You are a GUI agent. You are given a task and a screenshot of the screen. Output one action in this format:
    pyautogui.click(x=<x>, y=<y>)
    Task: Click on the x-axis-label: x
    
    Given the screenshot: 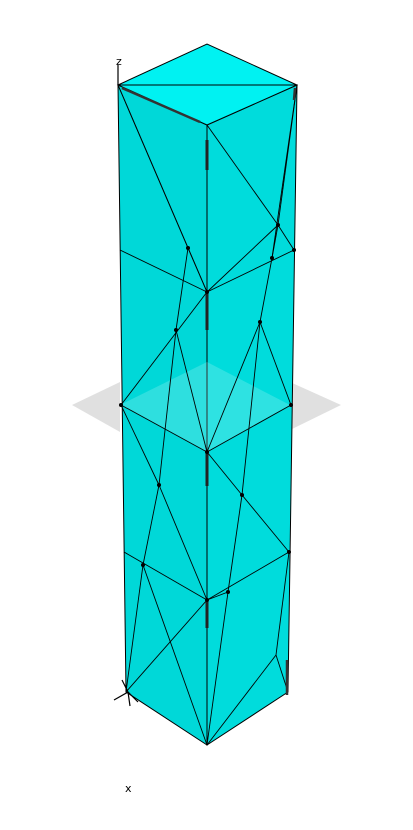 What is the action you would take?
    pyautogui.click(x=128, y=788)
    